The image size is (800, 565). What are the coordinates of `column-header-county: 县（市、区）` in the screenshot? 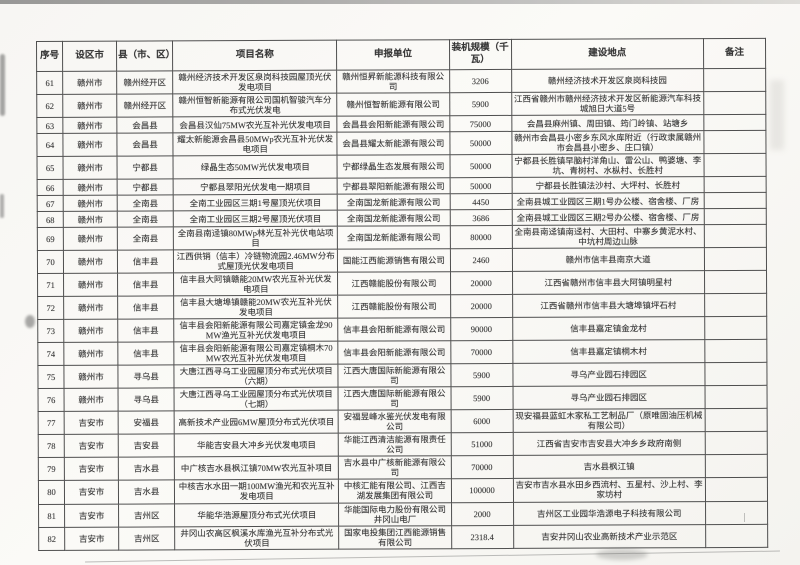 It's located at (145, 56).